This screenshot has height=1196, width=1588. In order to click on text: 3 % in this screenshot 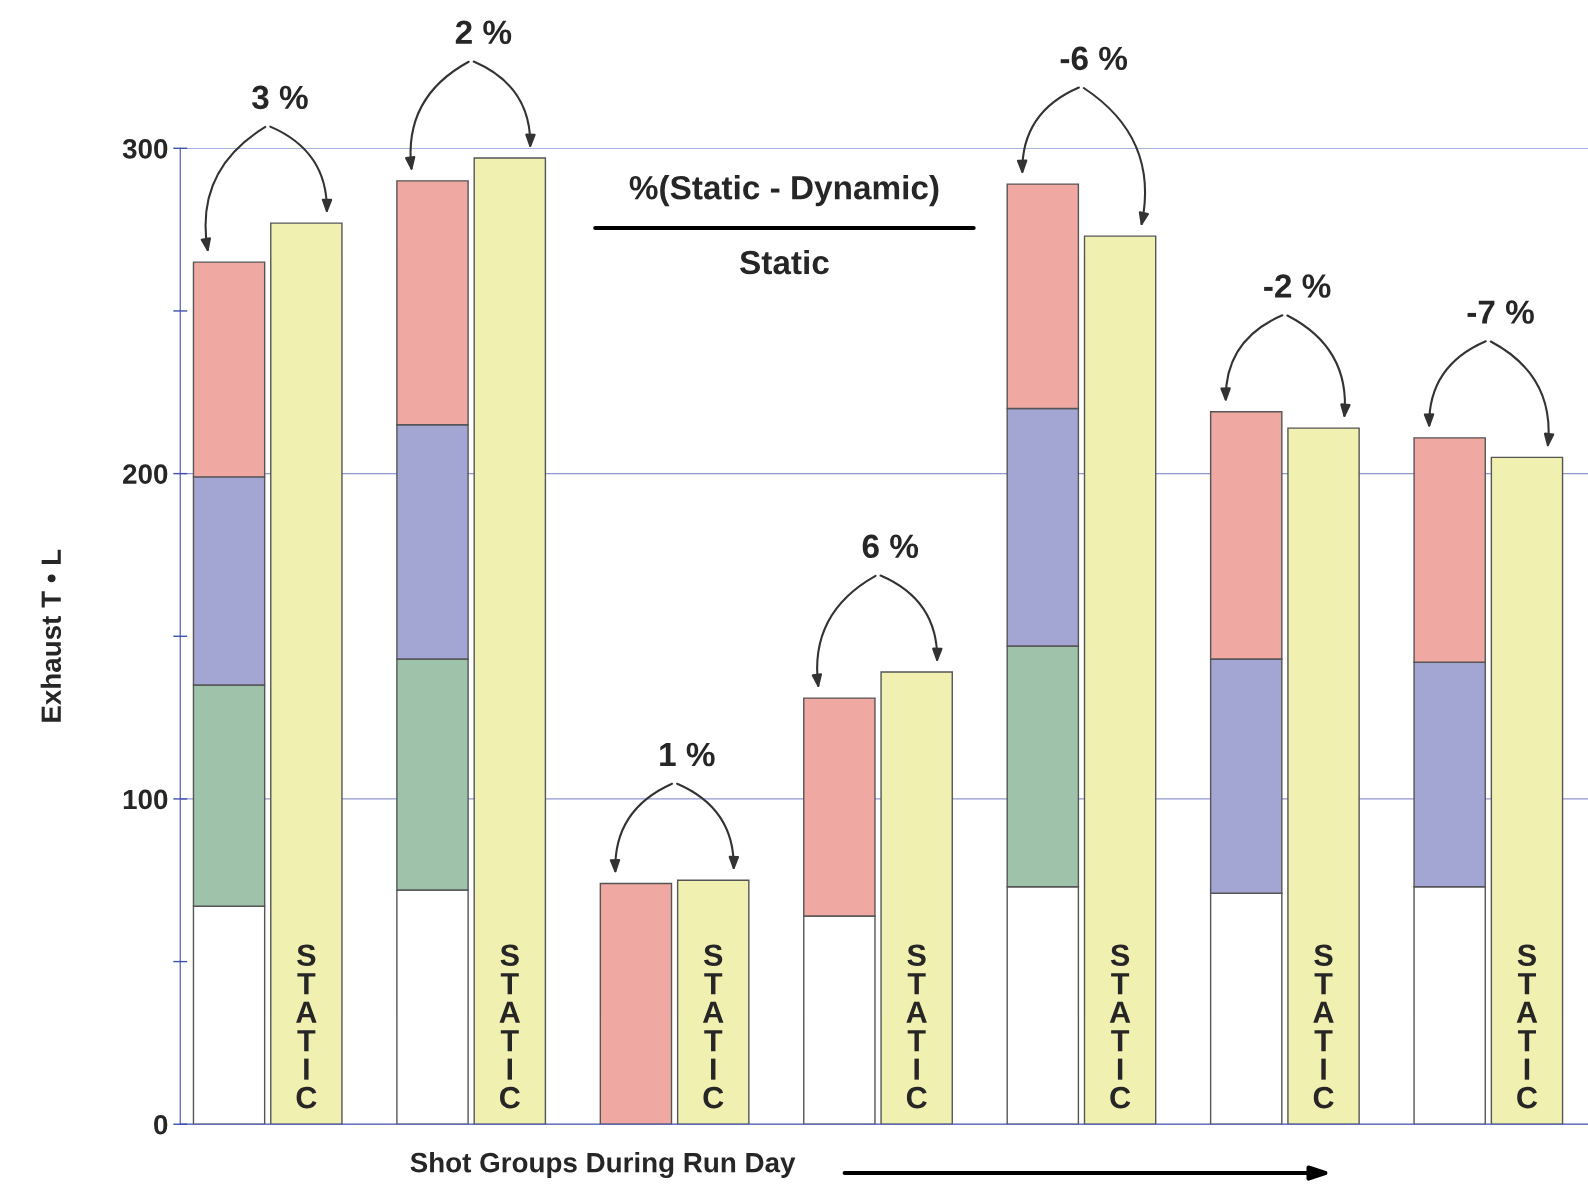, I will do `click(279, 97)`.